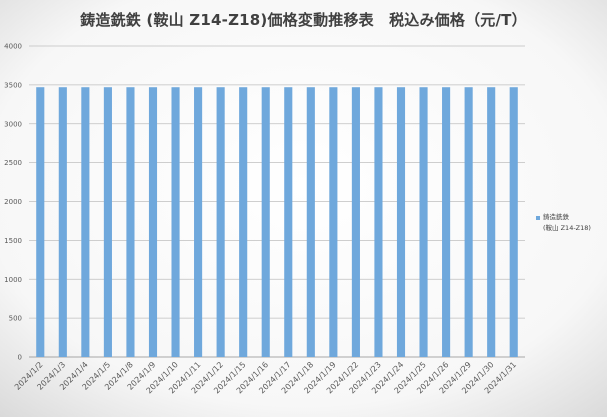 The width and height of the screenshot is (607, 417). Describe the element at coordinates (13, 163) in the screenshot. I see `y-tick-label: 2500` at that location.